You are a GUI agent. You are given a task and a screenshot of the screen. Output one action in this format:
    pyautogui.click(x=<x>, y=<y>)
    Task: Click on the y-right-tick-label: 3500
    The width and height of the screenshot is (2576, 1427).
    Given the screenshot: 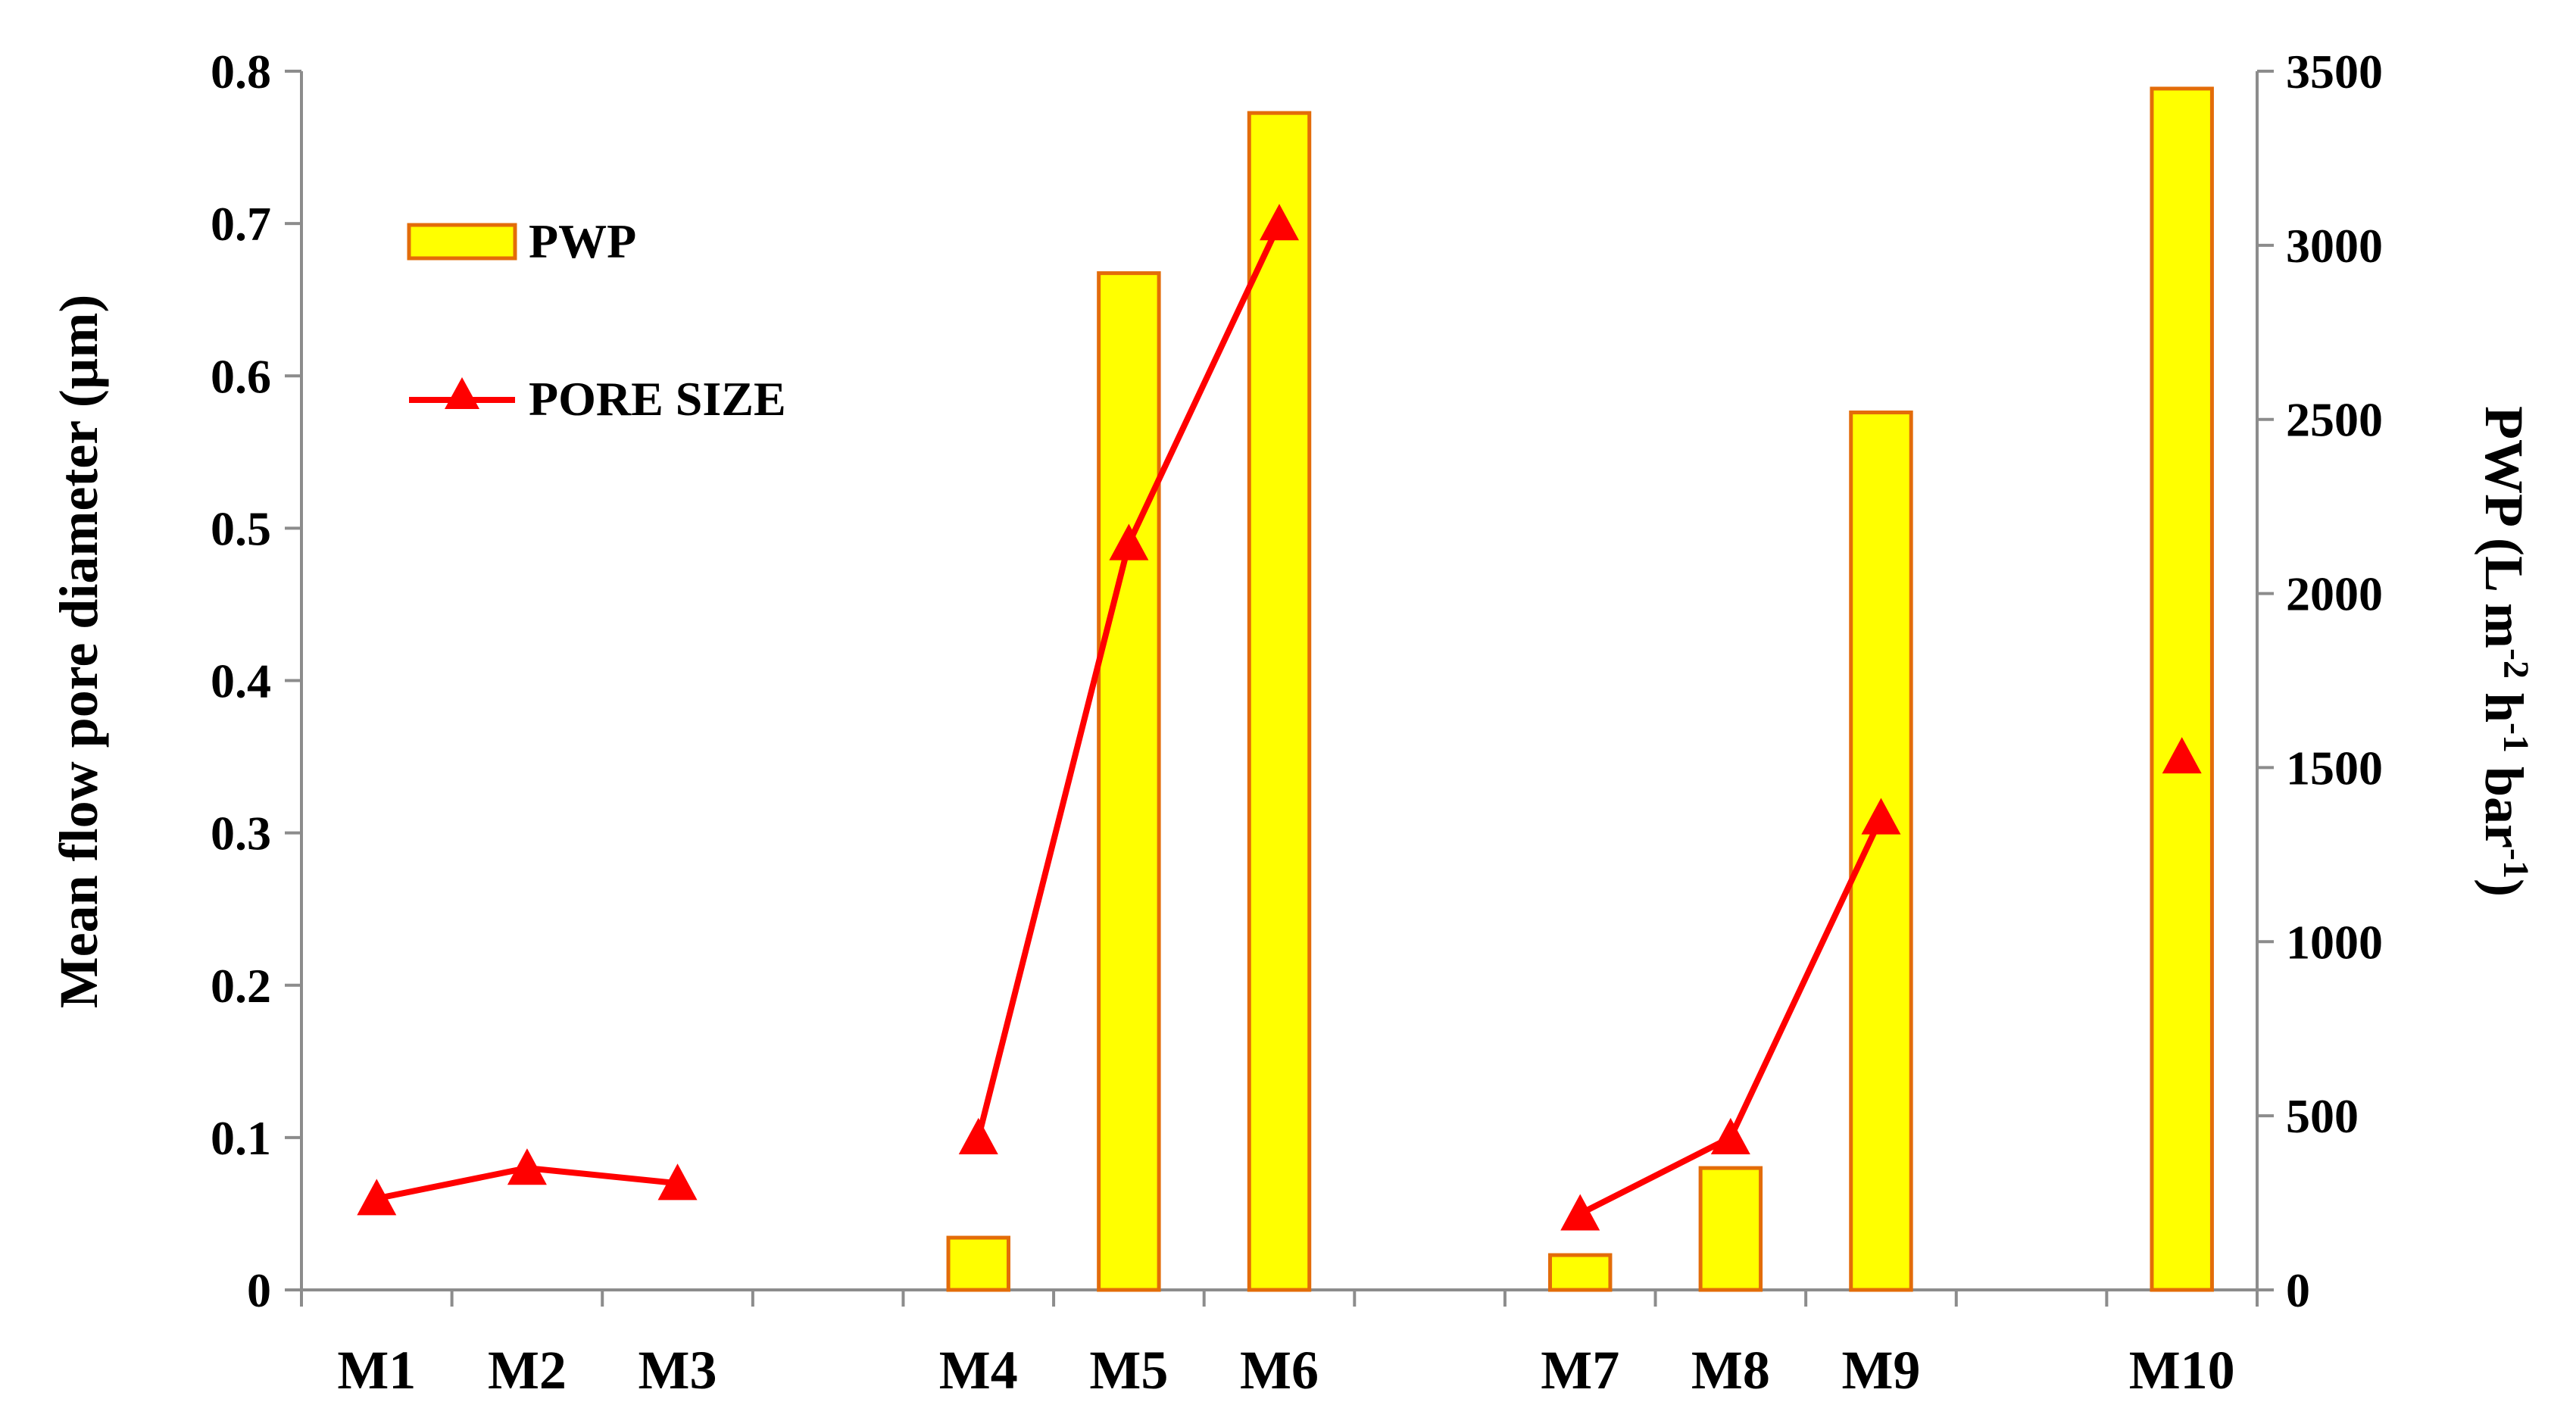 What is the action you would take?
    pyautogui.click(x=2335, y=71)
    